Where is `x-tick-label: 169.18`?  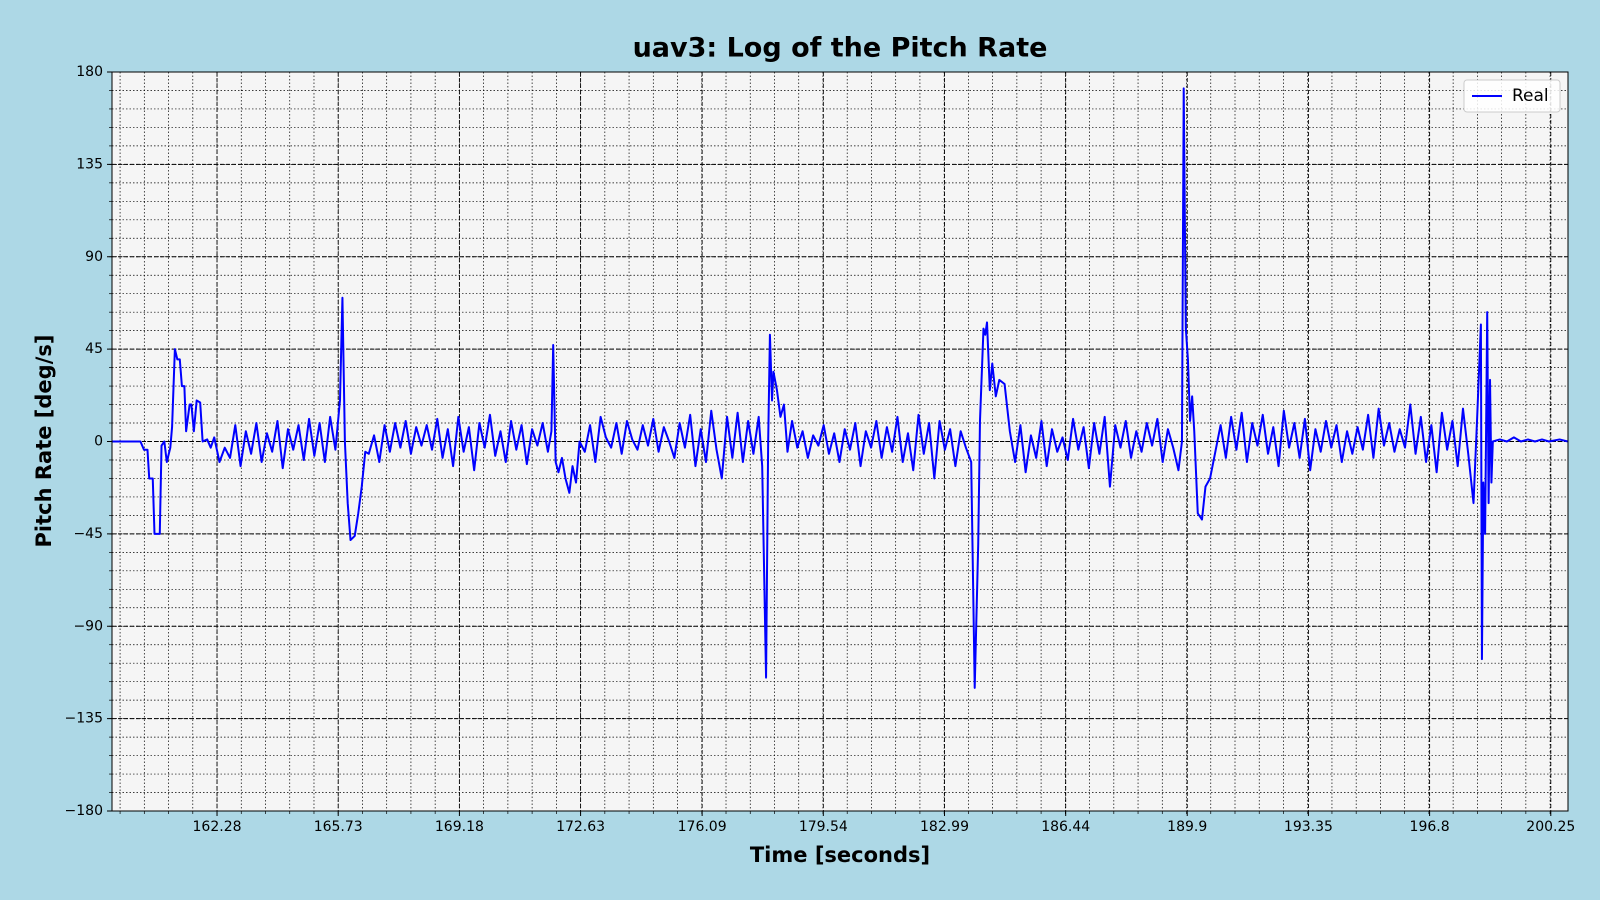 x-tick-label: 169.18 is located at coordinates (459, 827).